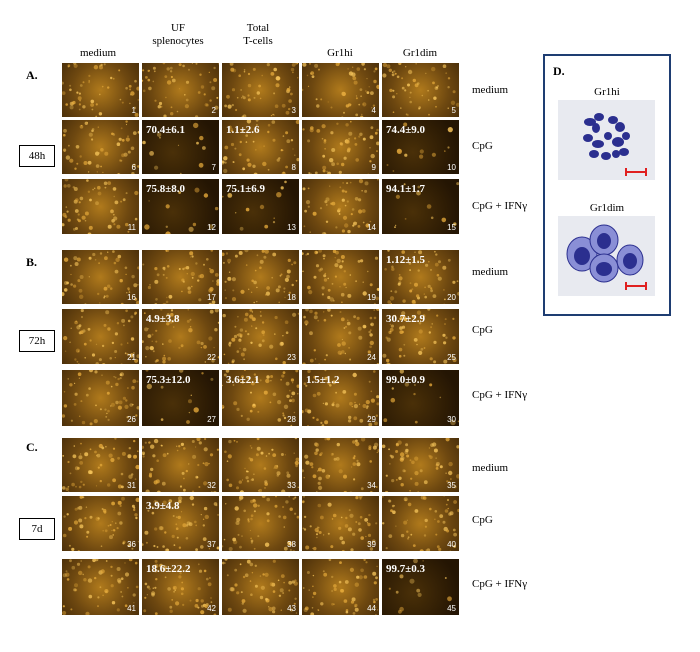  Describe the element at coordinates (211, 419) in the screenshot. I see `tile-number: 27` at that location.